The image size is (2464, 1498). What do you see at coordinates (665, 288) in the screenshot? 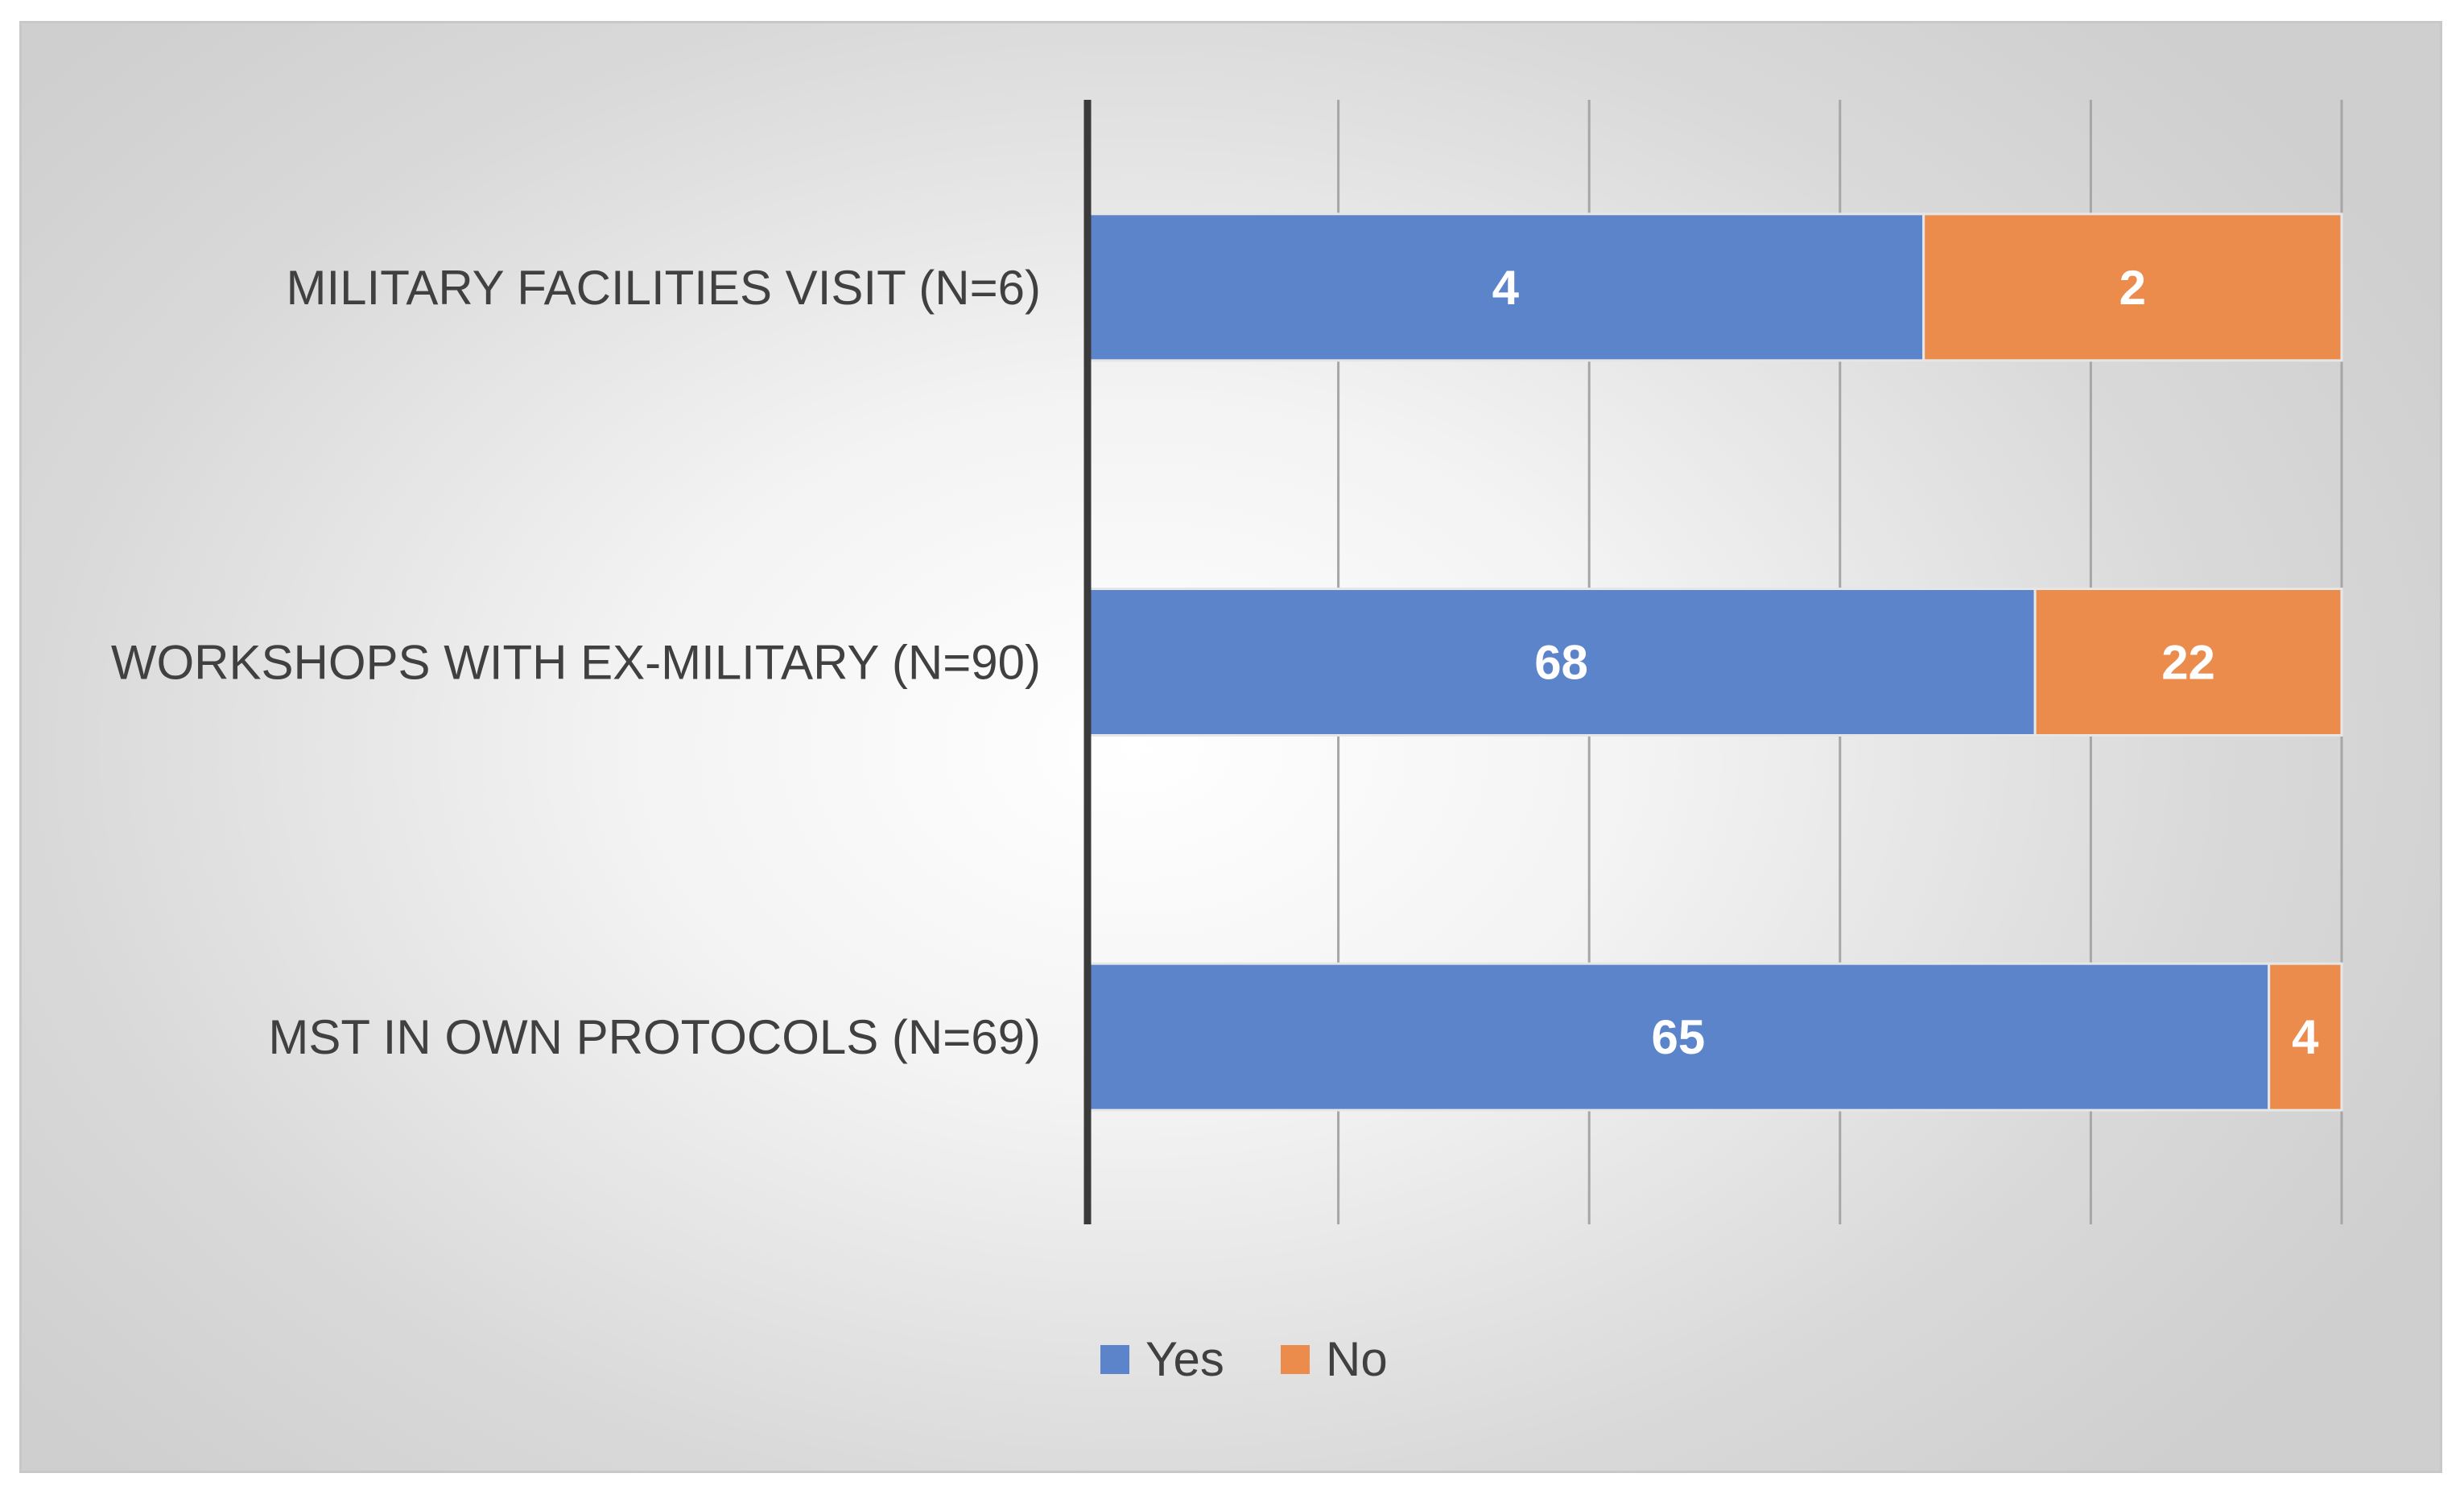
I see `category-label: MILITARY FACILITIES VISIT (N=6)` at bounding box center [665, 288].